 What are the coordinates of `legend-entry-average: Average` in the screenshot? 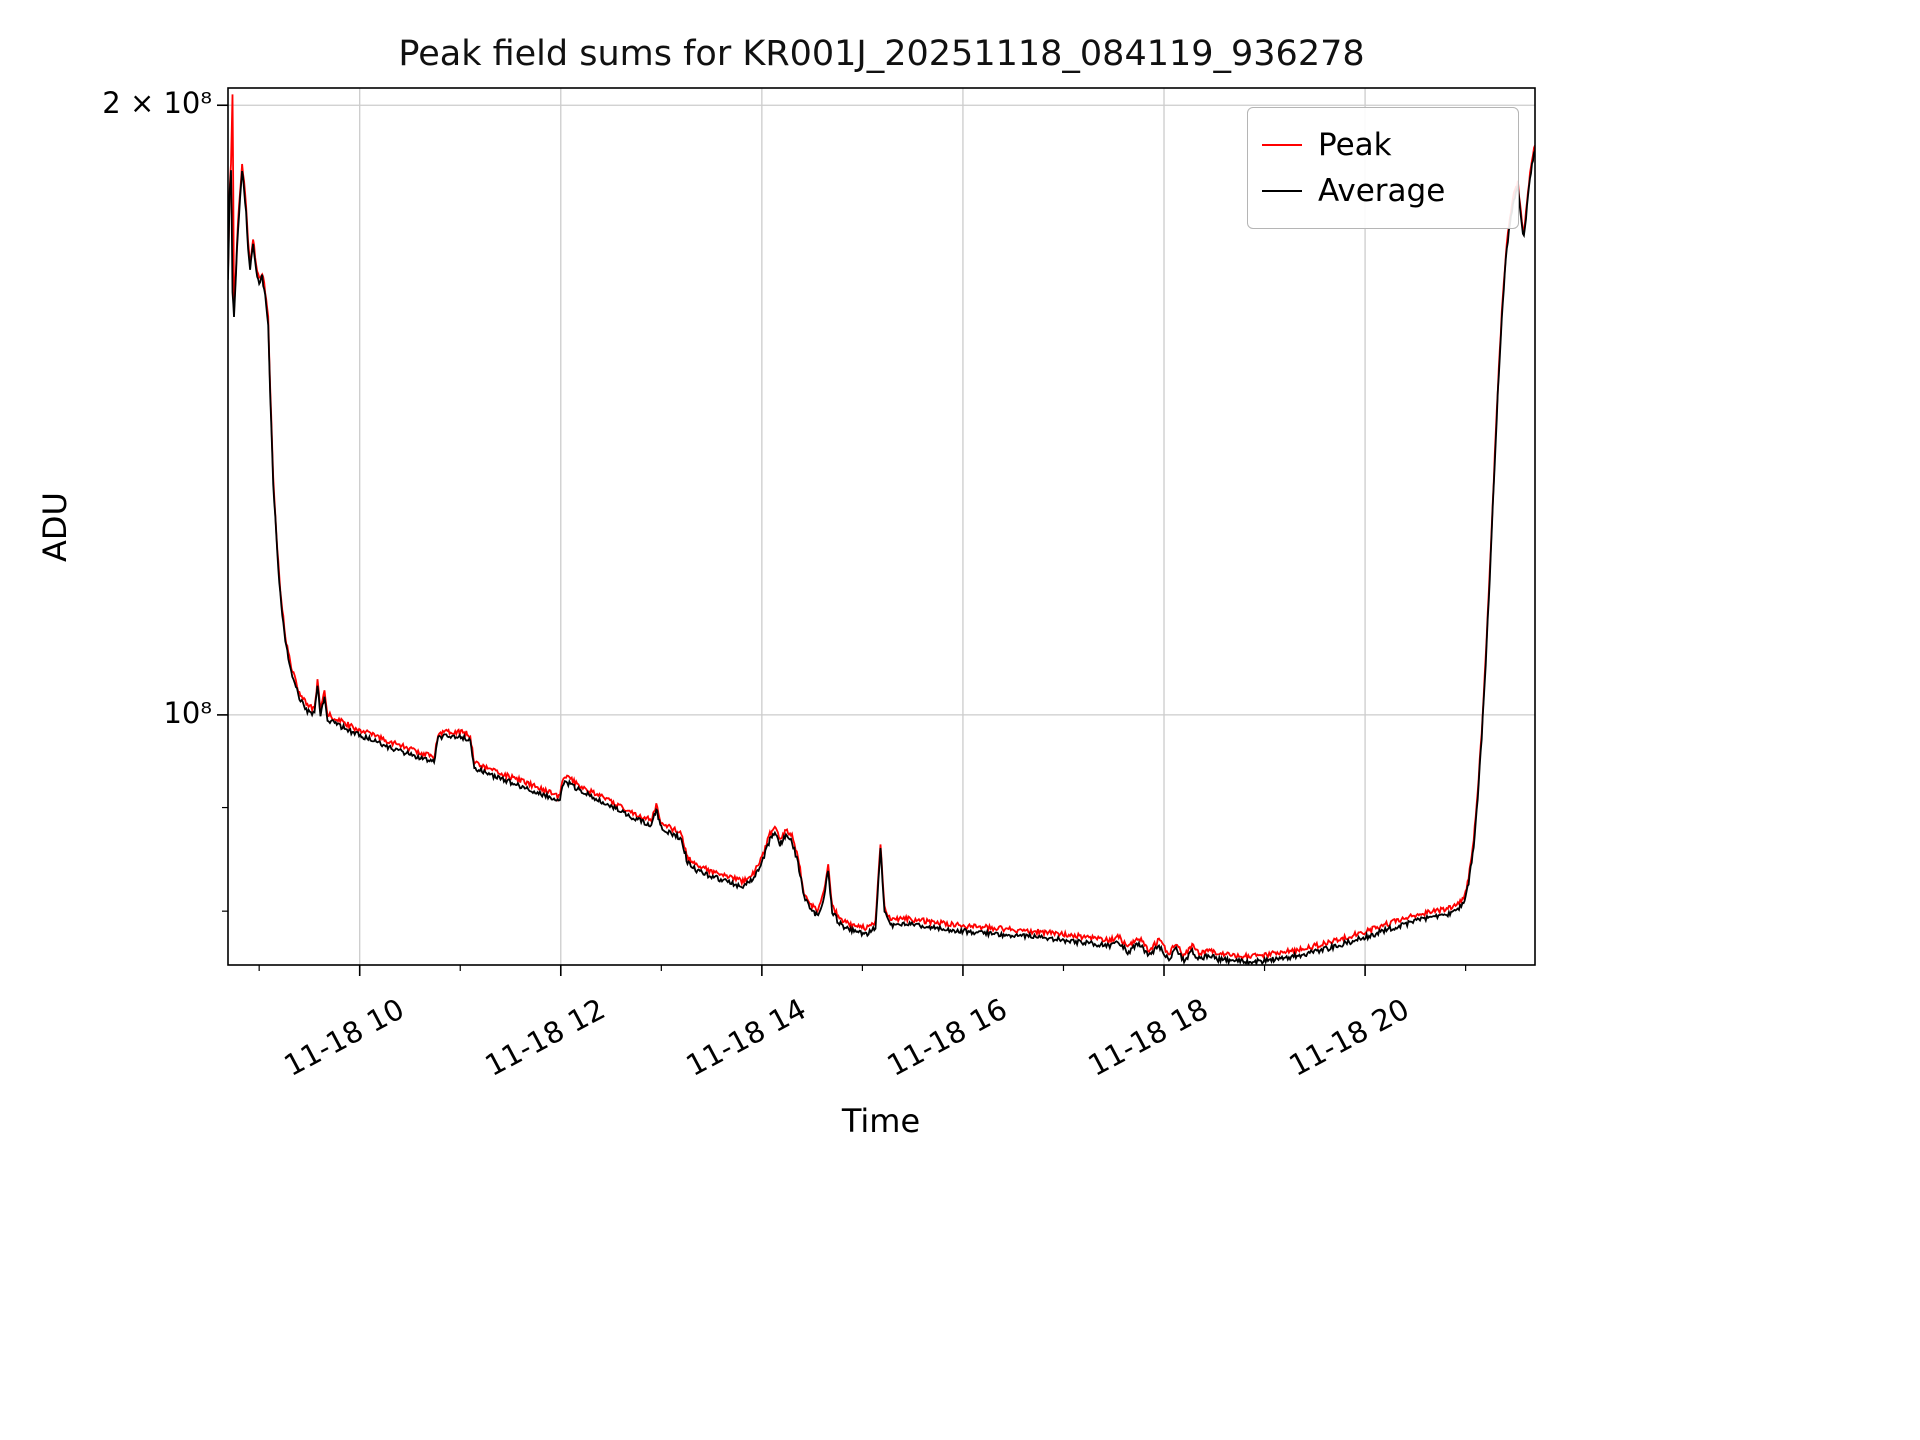 It's located at (1386, 191).